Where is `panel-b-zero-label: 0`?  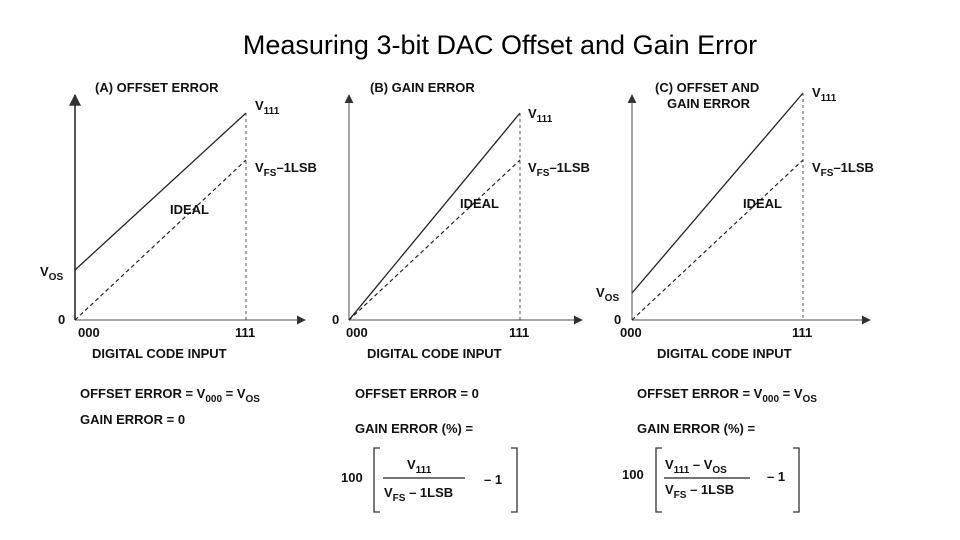 panel-b-zero-label: 0 is located at coordinates (335, 319).